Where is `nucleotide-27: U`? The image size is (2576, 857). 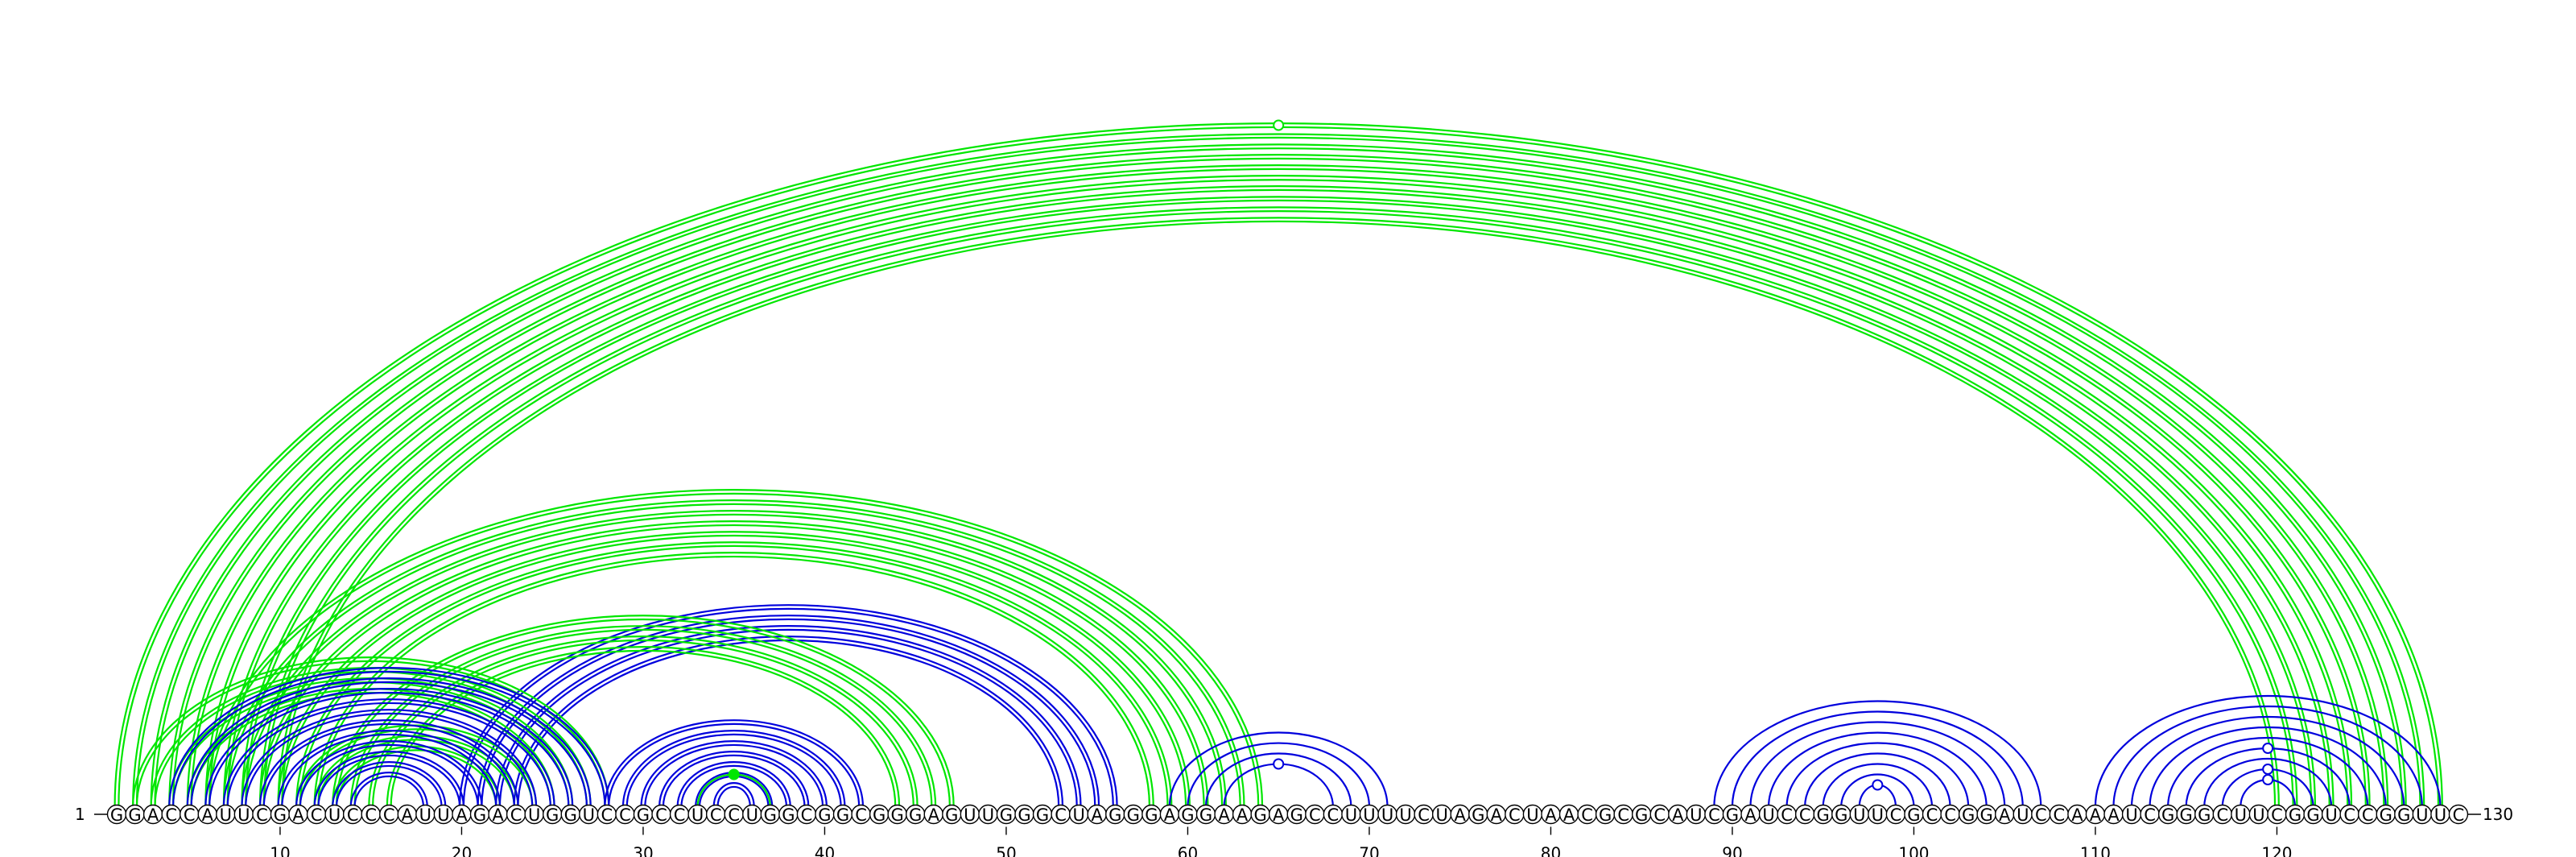 nucleotide-27: U is located at coordinates (589, 815).